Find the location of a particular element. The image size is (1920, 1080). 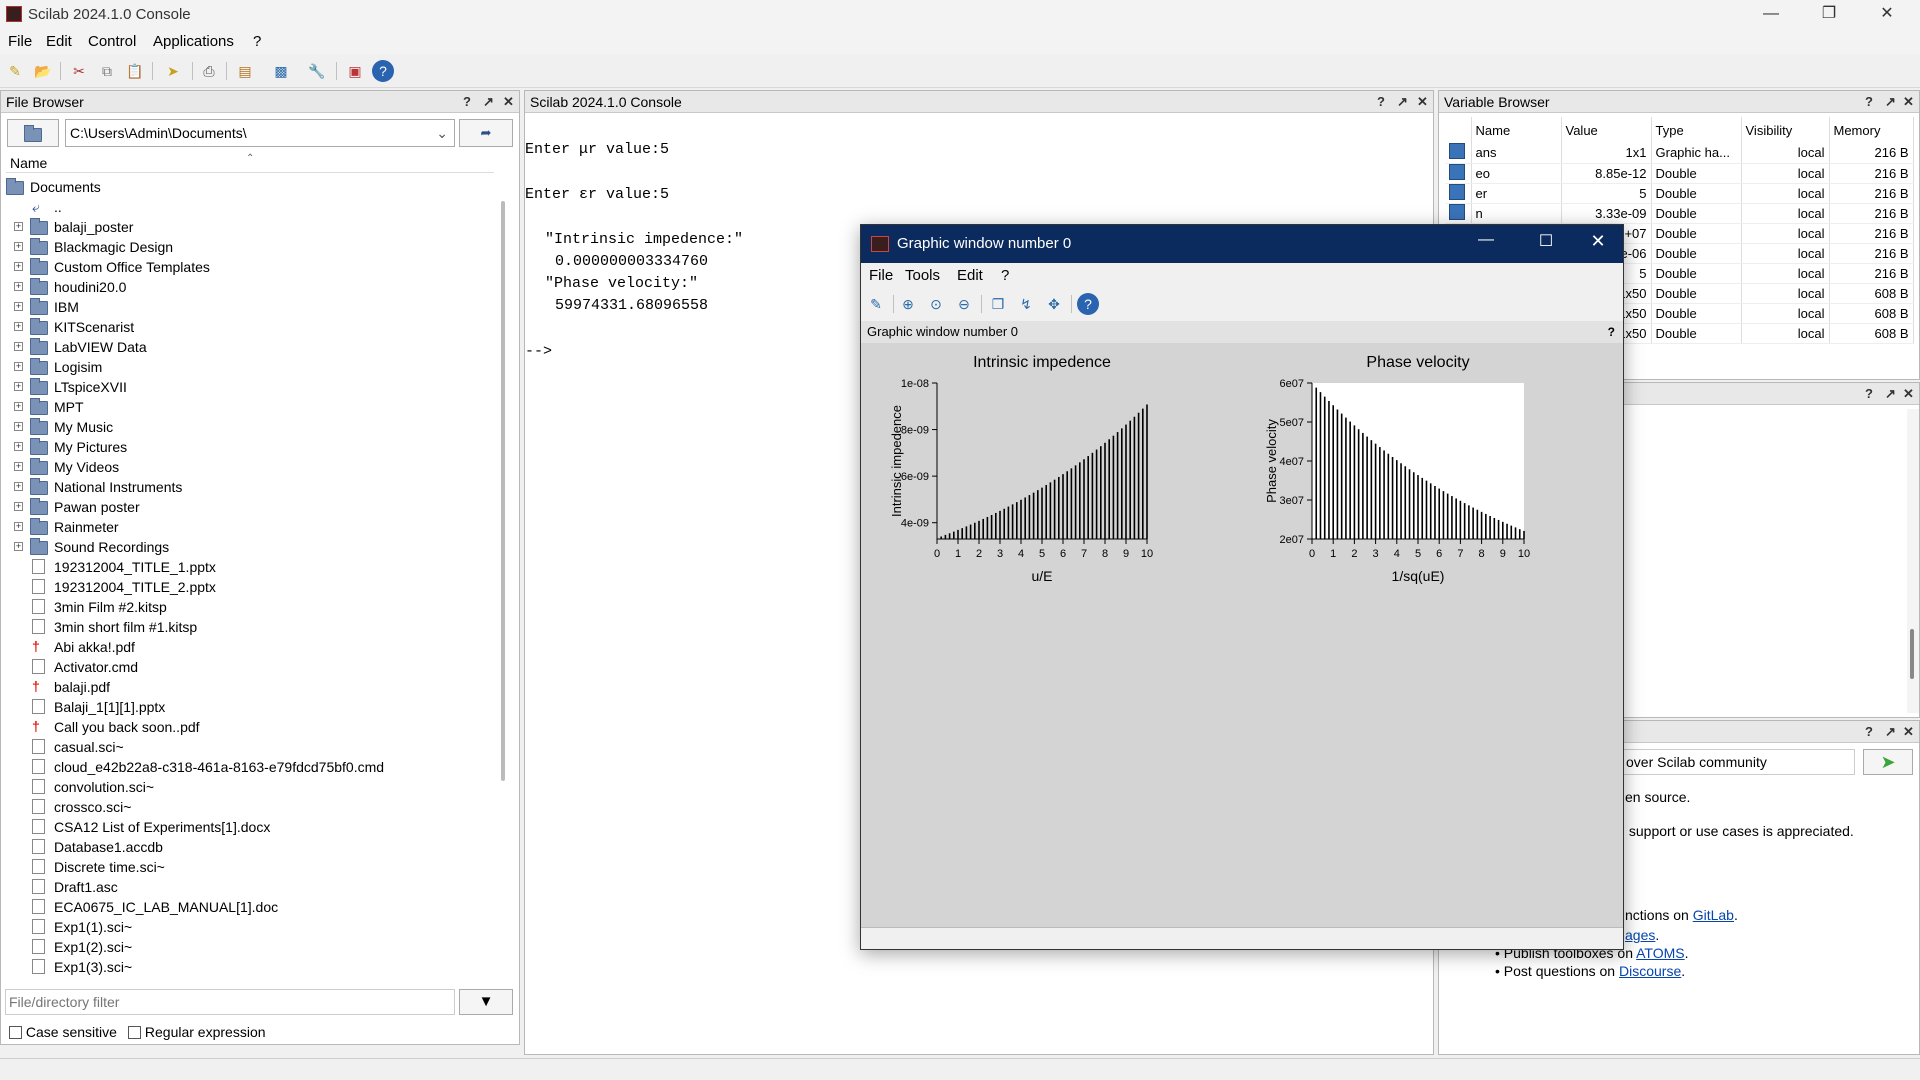

datatip-icon: ✎ is located at coordinates (876, 304).